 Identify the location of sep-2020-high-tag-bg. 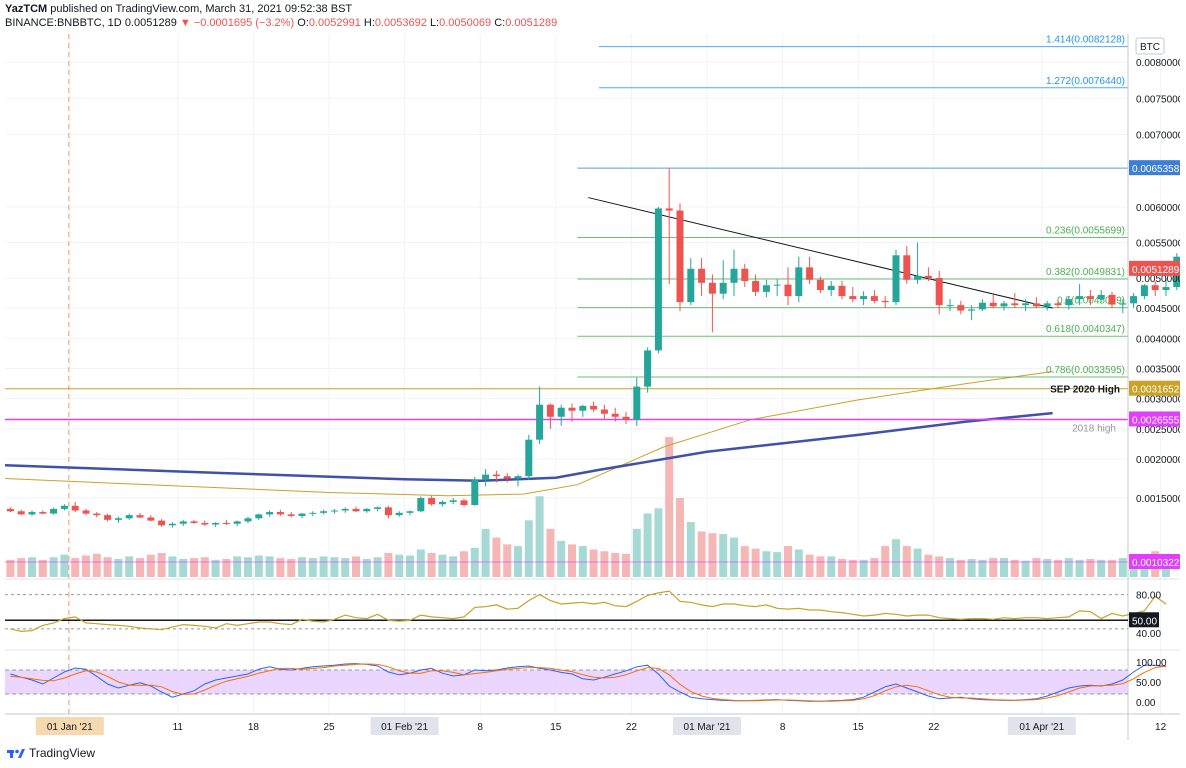
(1154, 388).